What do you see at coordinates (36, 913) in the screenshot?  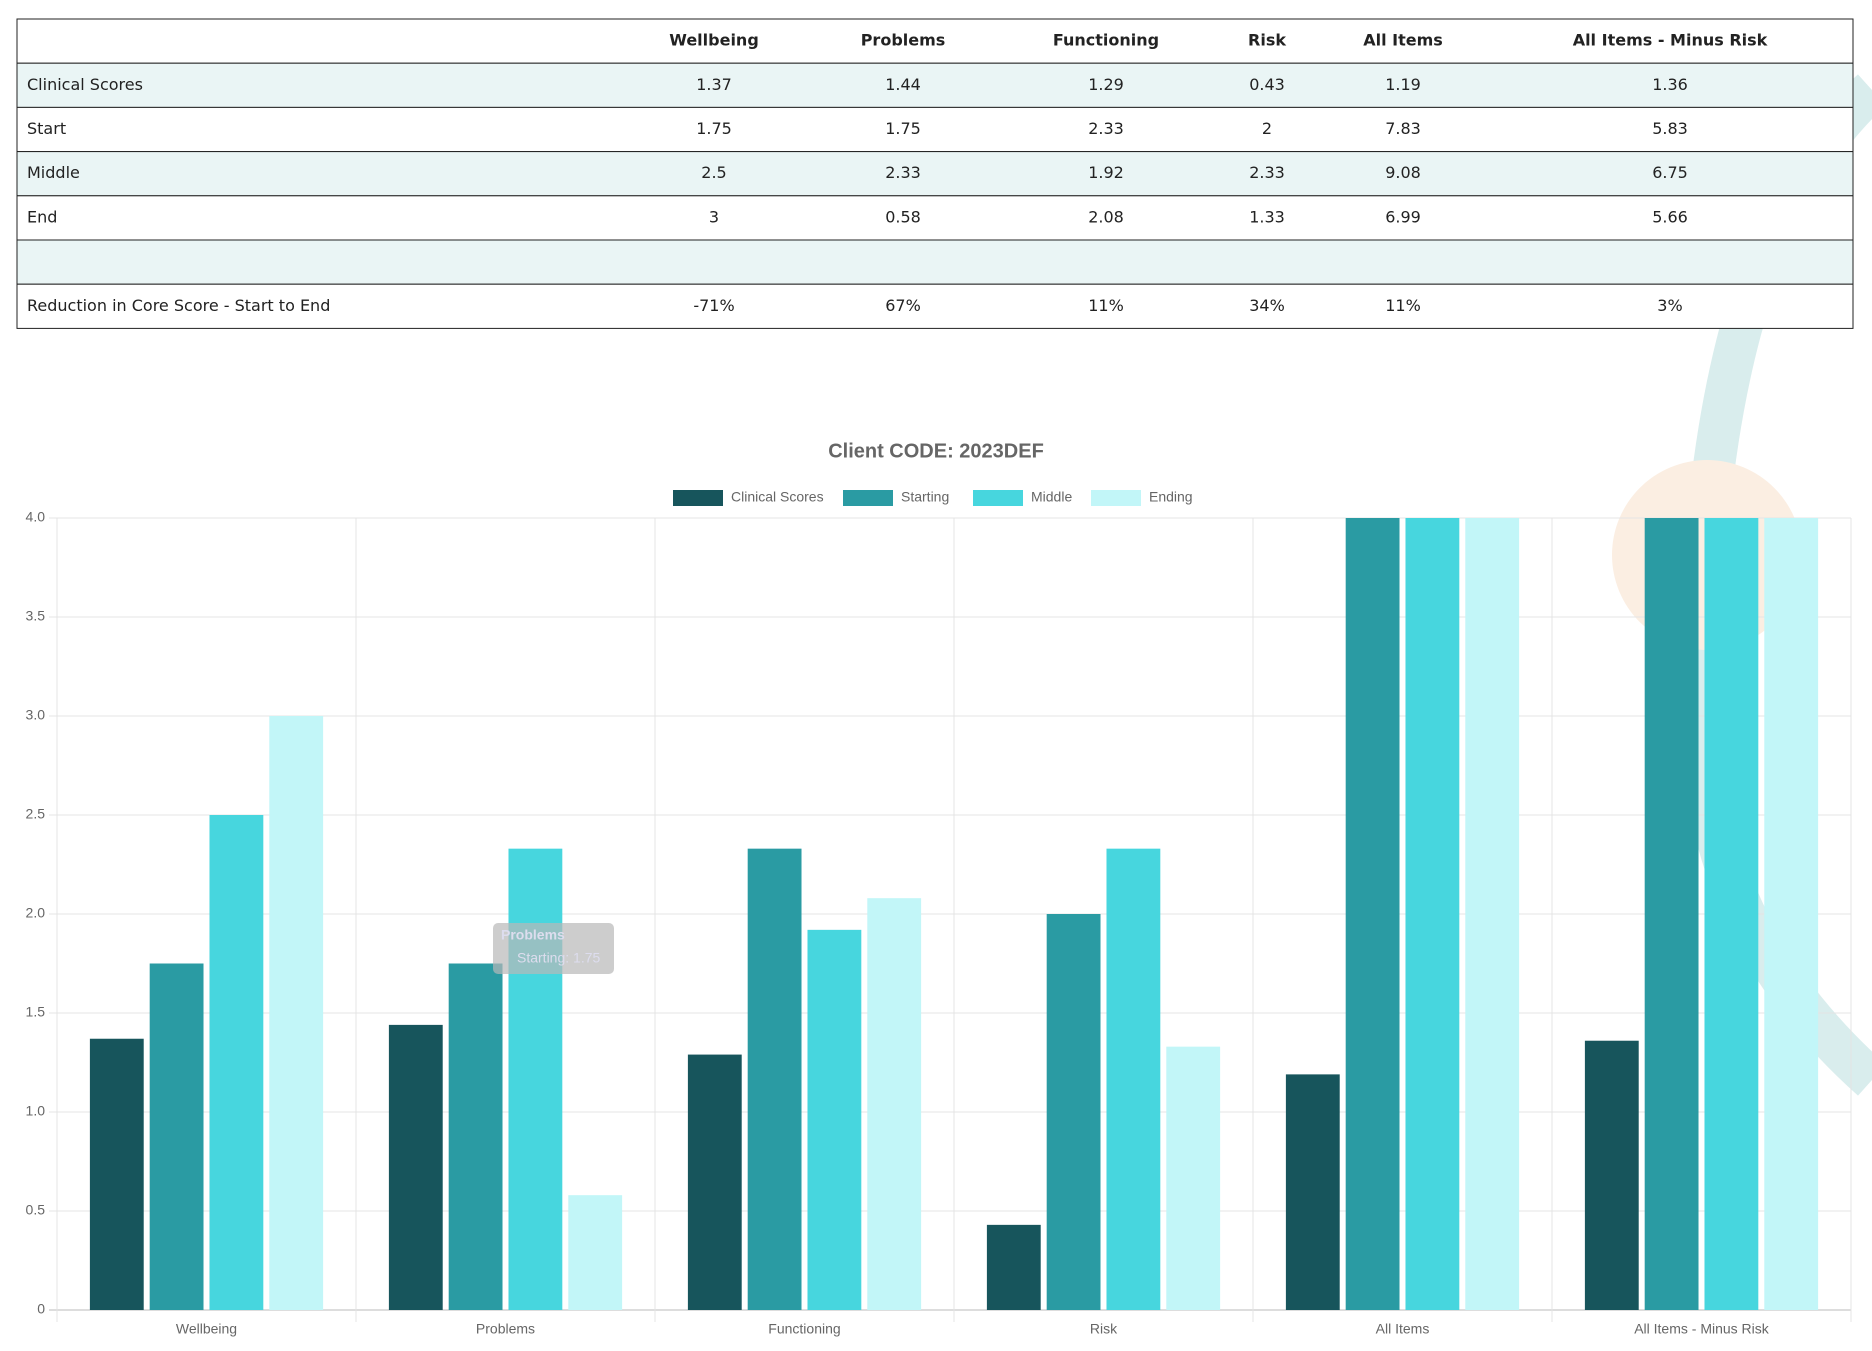 I see `y-tick-label: 2.0` at bounding box center [36, 913].